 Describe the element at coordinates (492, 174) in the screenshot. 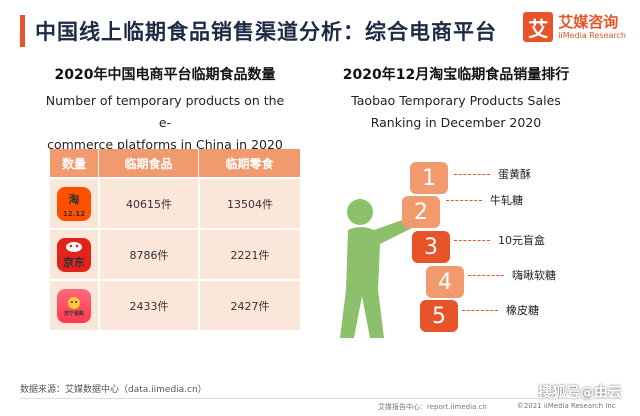

I see `rank-label-1: 蛋黄酥` at that location.